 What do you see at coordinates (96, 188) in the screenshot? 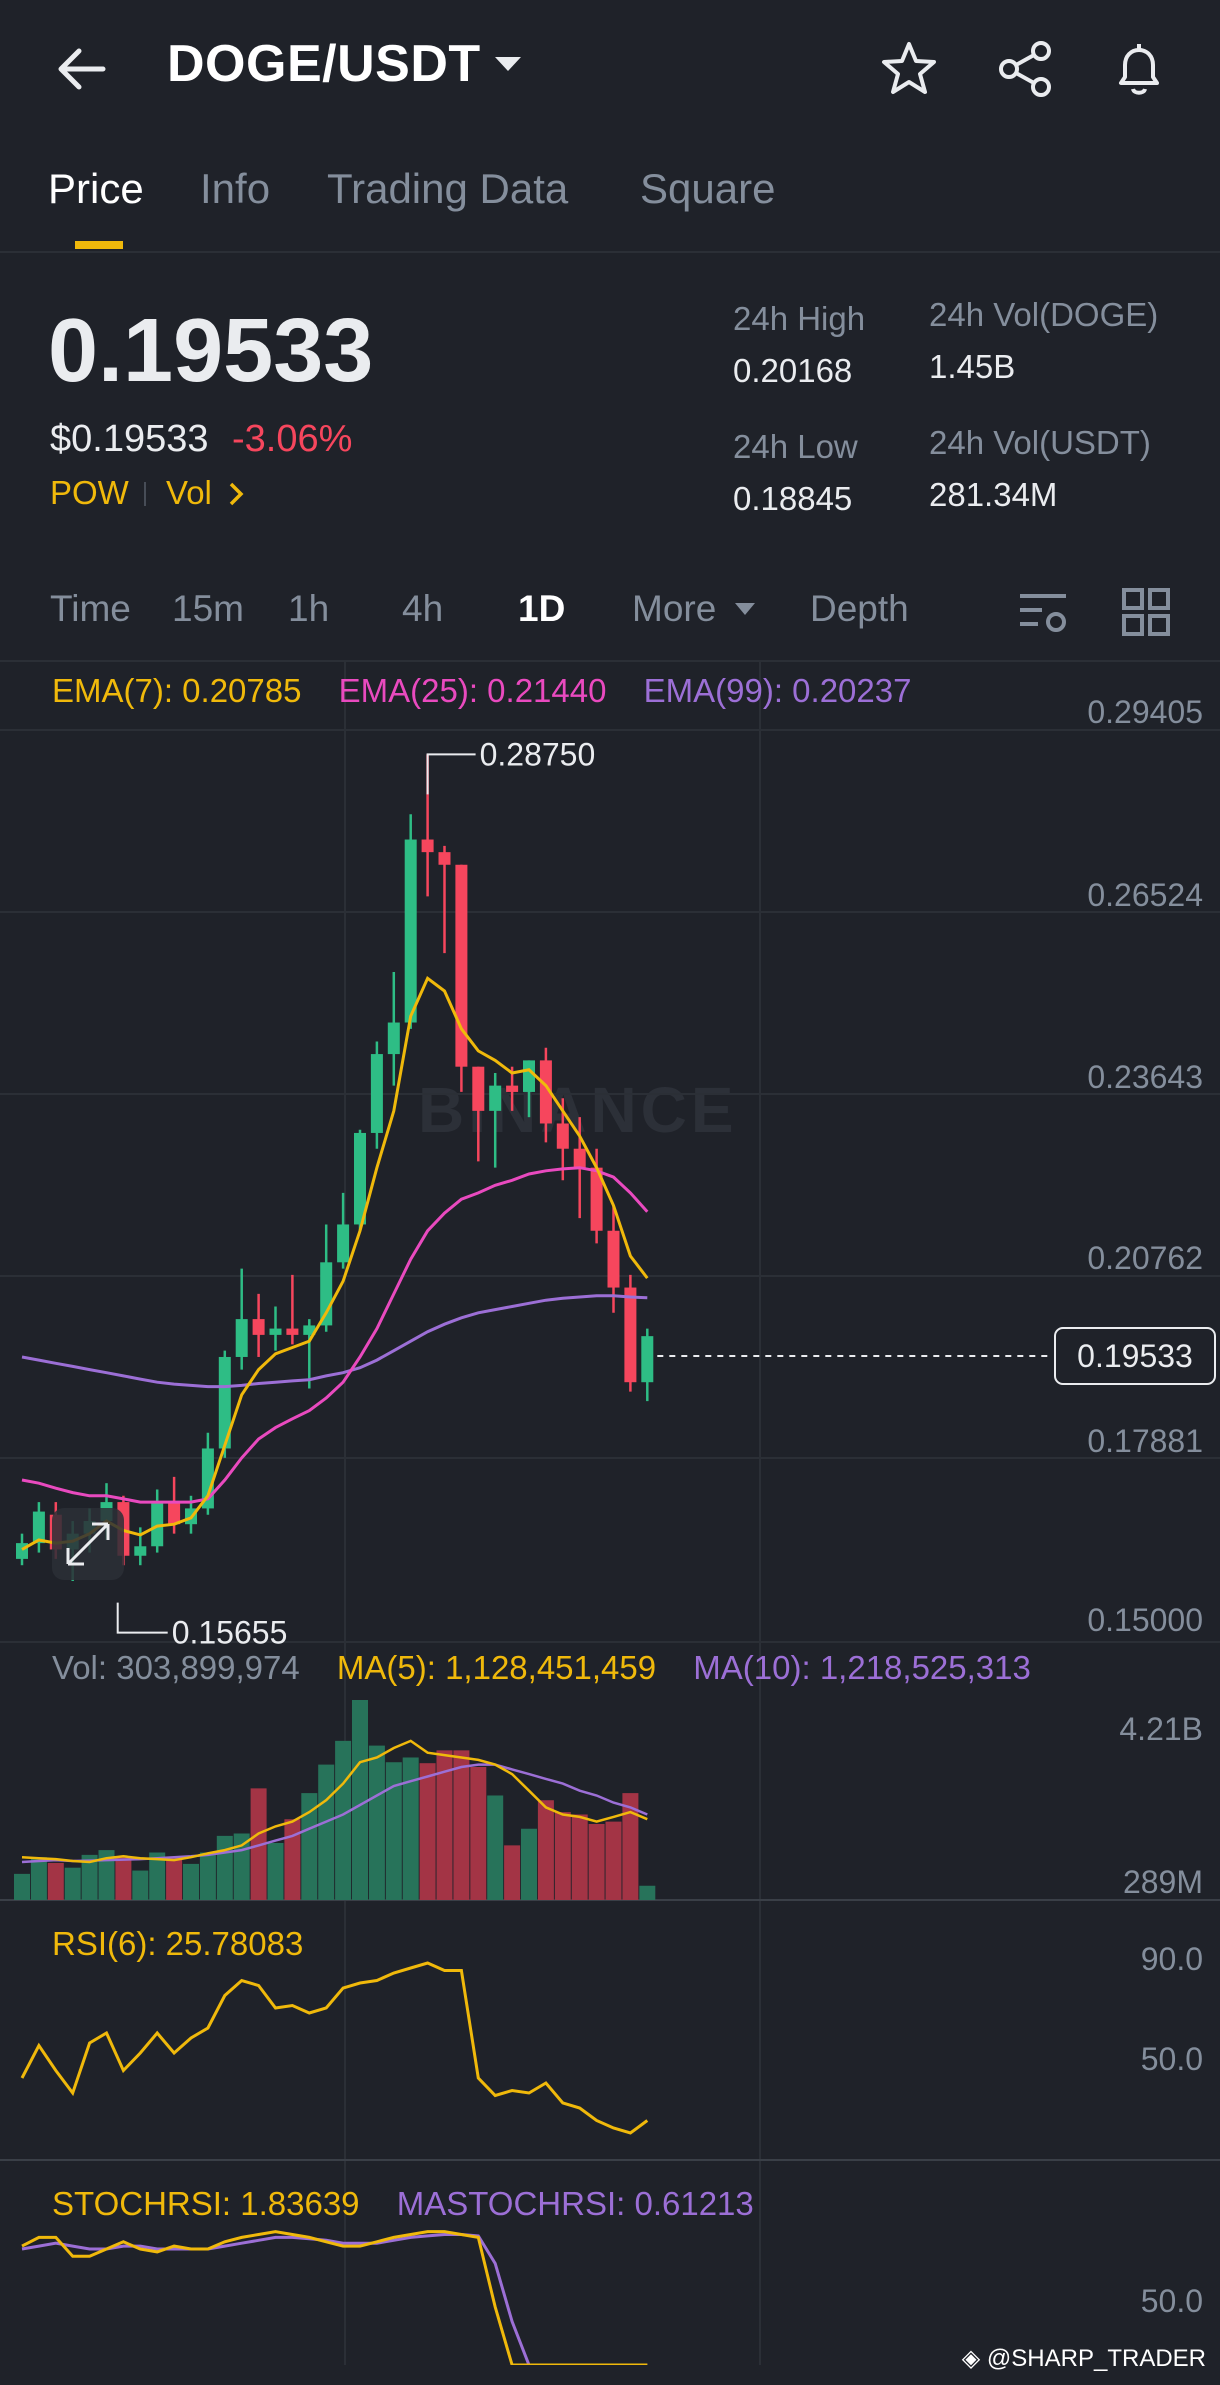
I see `tab-price: Price` at bounding box center [96, 188].